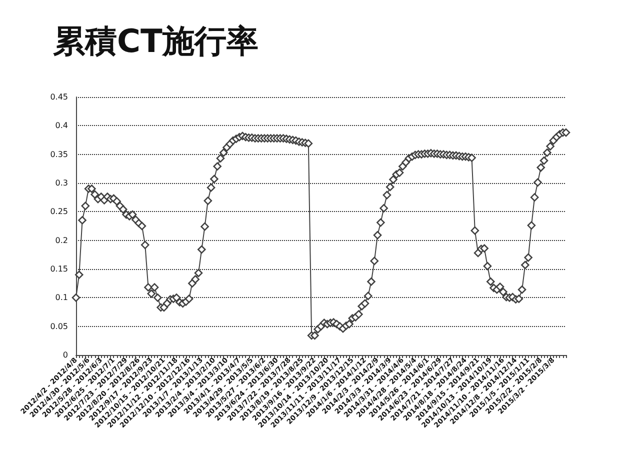  I want to click on y-tick-label: 0.45, so click(59, 97).